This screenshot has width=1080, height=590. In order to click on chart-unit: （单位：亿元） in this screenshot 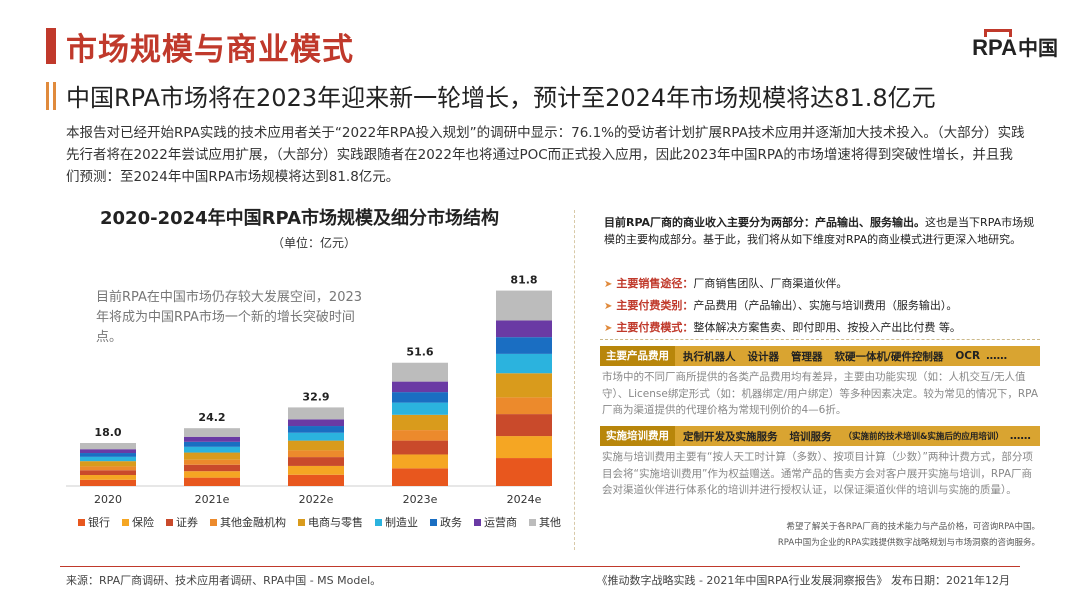, I will do `click(314, 243)`.